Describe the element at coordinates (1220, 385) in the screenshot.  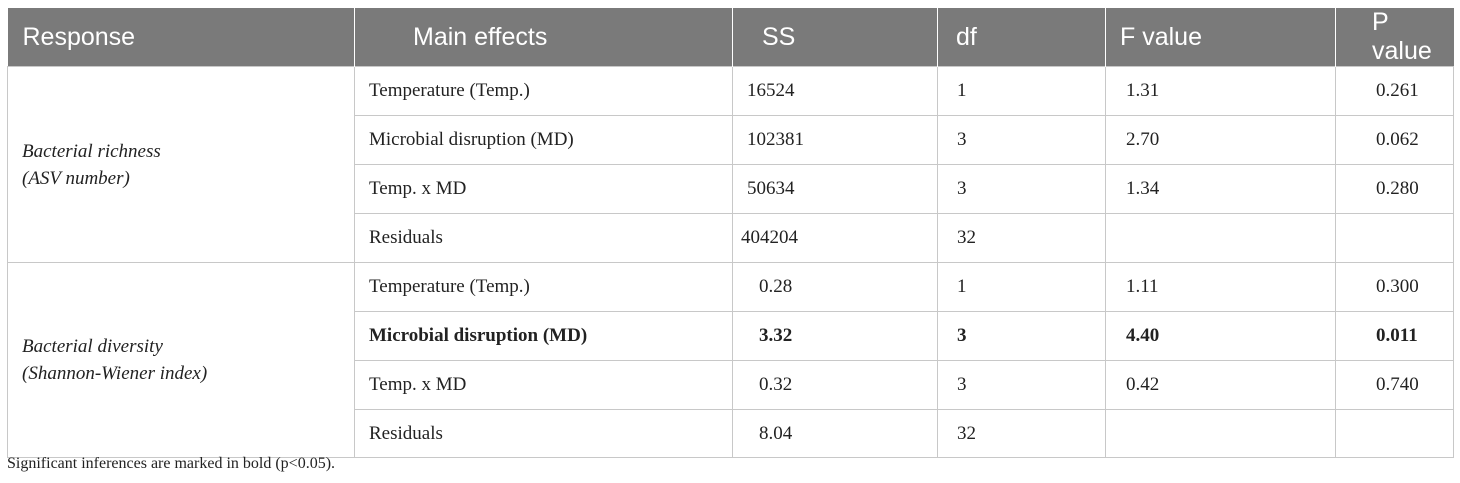
I see `f-value-cell: 0.42` at that location.